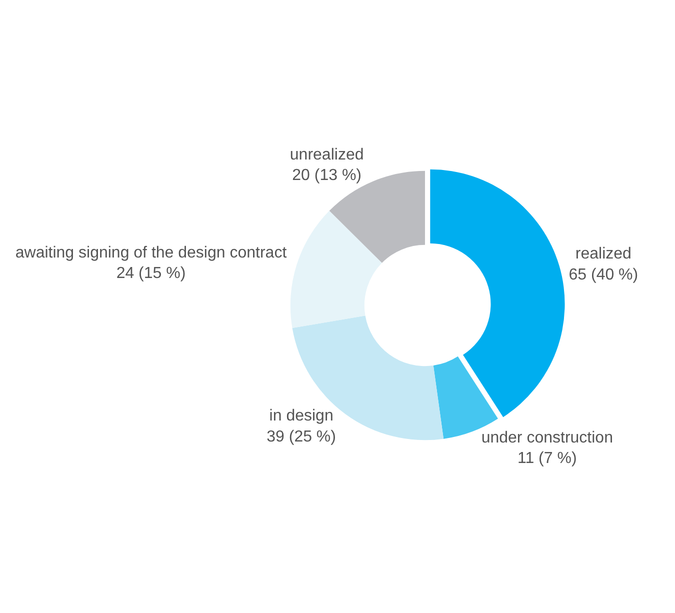 The image size is (675, 613). What do you see at coordinates (547, 437) in the screenshot?
I see `slice-label: under construction` at bounding box center [547, 437].